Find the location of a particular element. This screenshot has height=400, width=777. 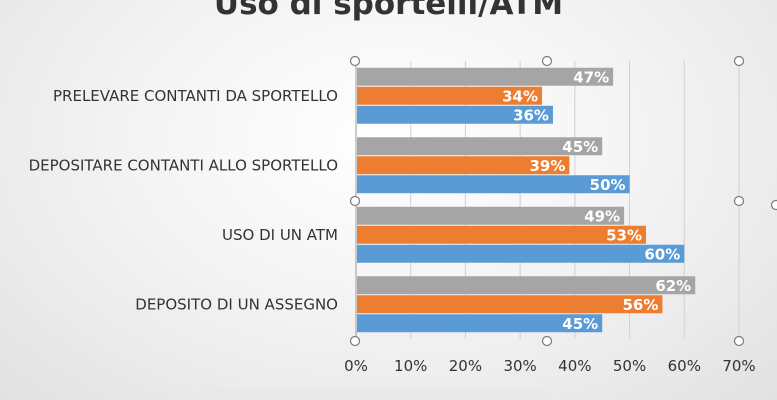

category-label: PRELEVARE CONTANTI DA SPORTELLO is located at coordinates (195, 96).